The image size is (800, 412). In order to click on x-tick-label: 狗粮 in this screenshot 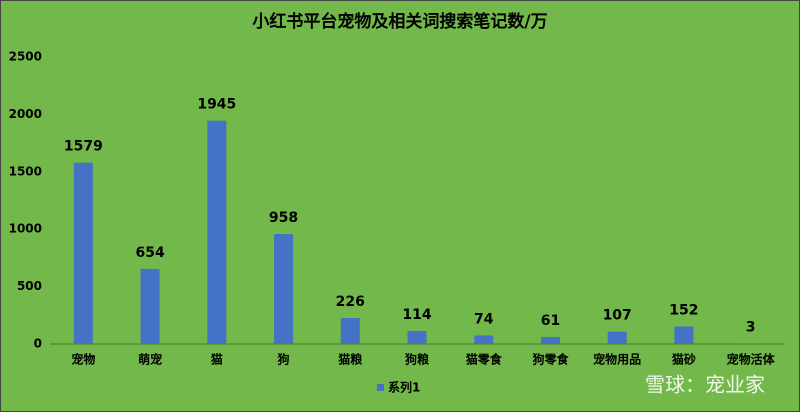, I will do `click(417, 359)`.